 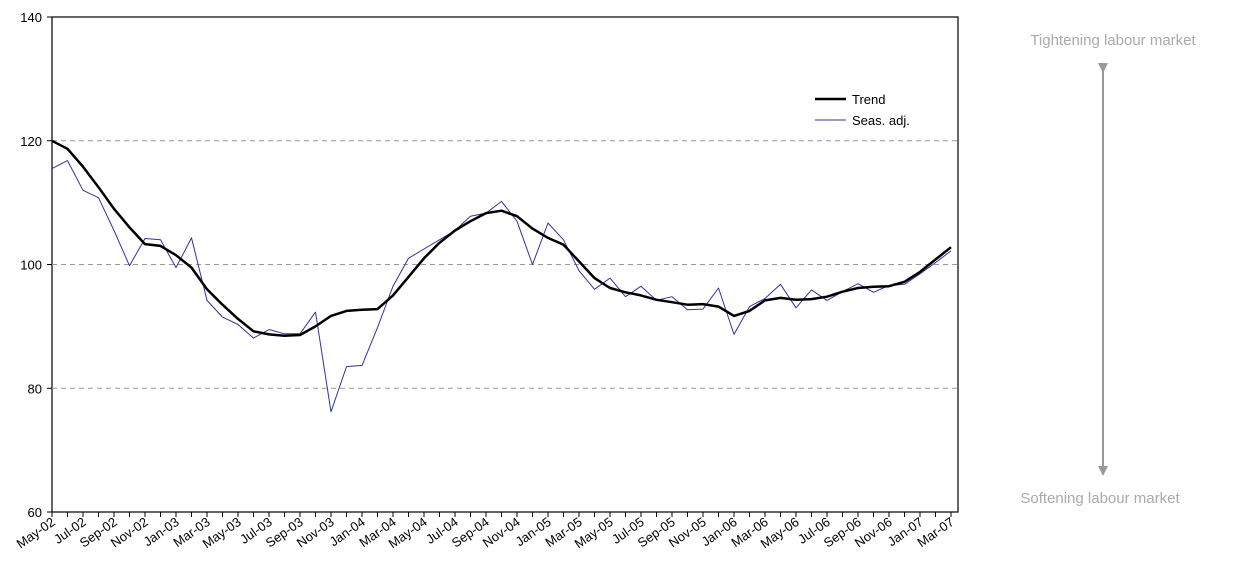 What do you see at coordinates (31, 17) in the screenshot?
I see `y-tick-label: 140` at bounding box center [31, 17].